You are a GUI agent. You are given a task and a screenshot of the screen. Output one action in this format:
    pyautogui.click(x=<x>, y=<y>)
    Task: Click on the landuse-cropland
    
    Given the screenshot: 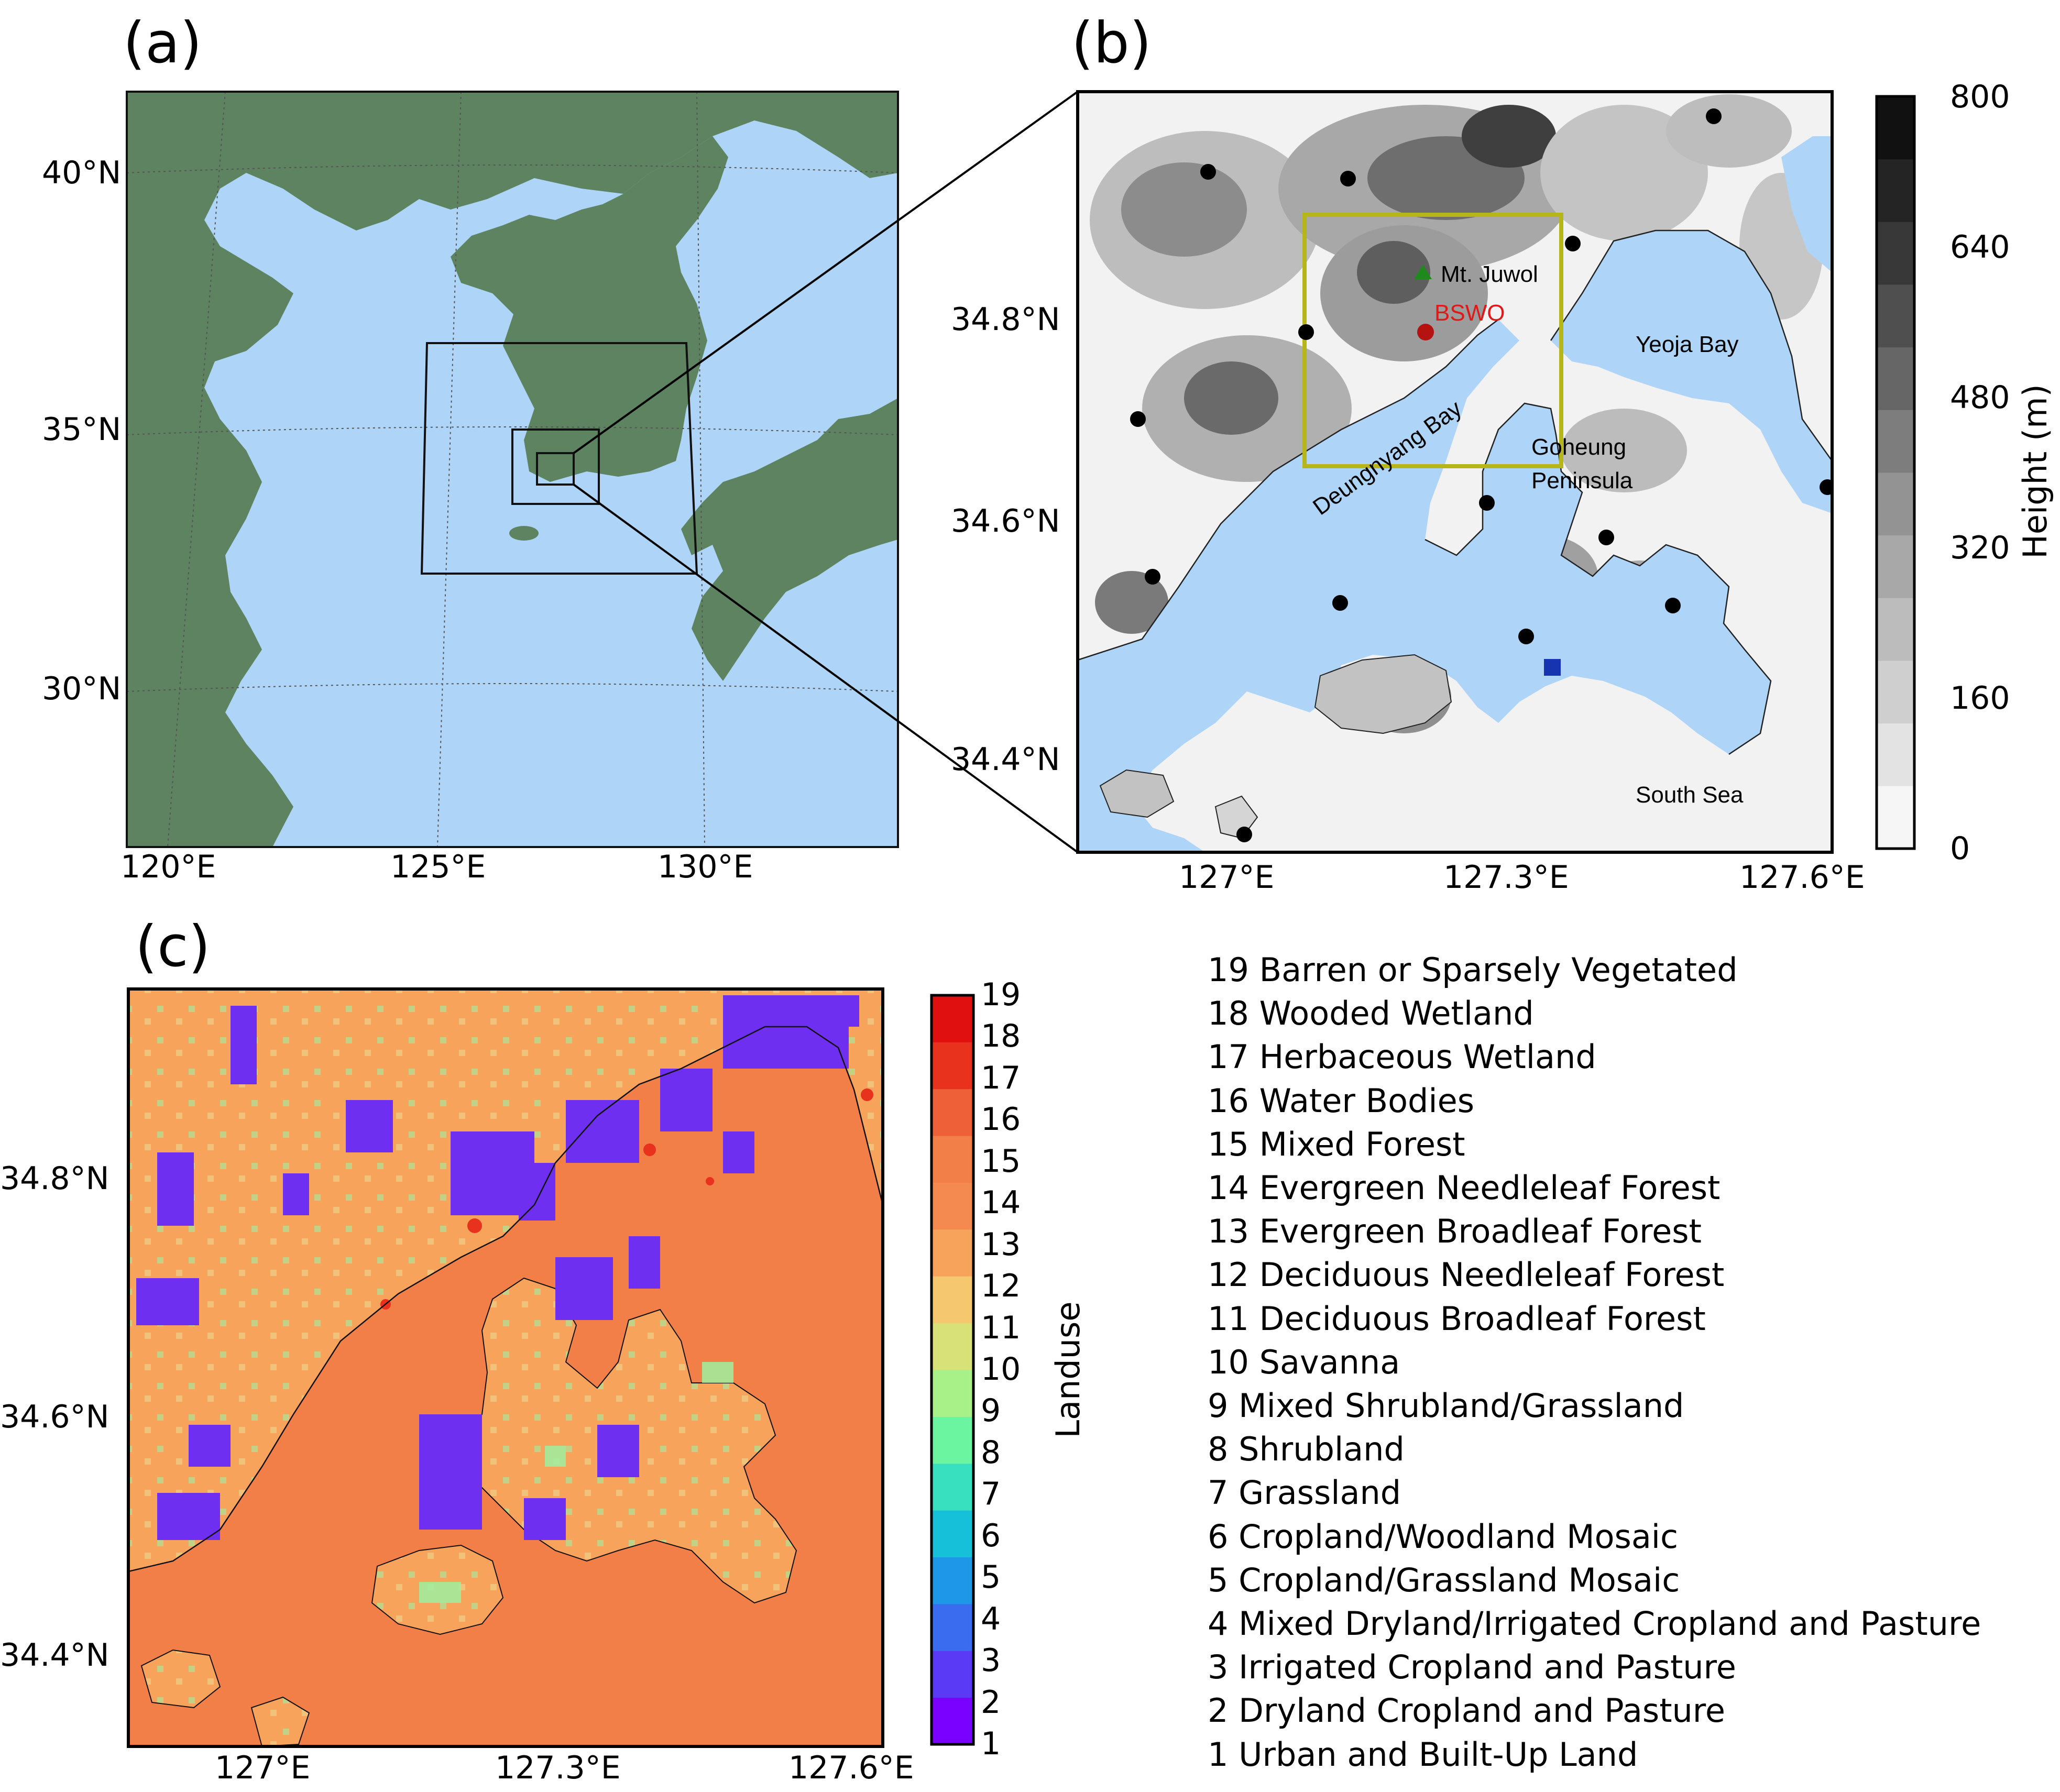 What is the action you would take?
    pyautogui.click(x=498, y=1267)
    